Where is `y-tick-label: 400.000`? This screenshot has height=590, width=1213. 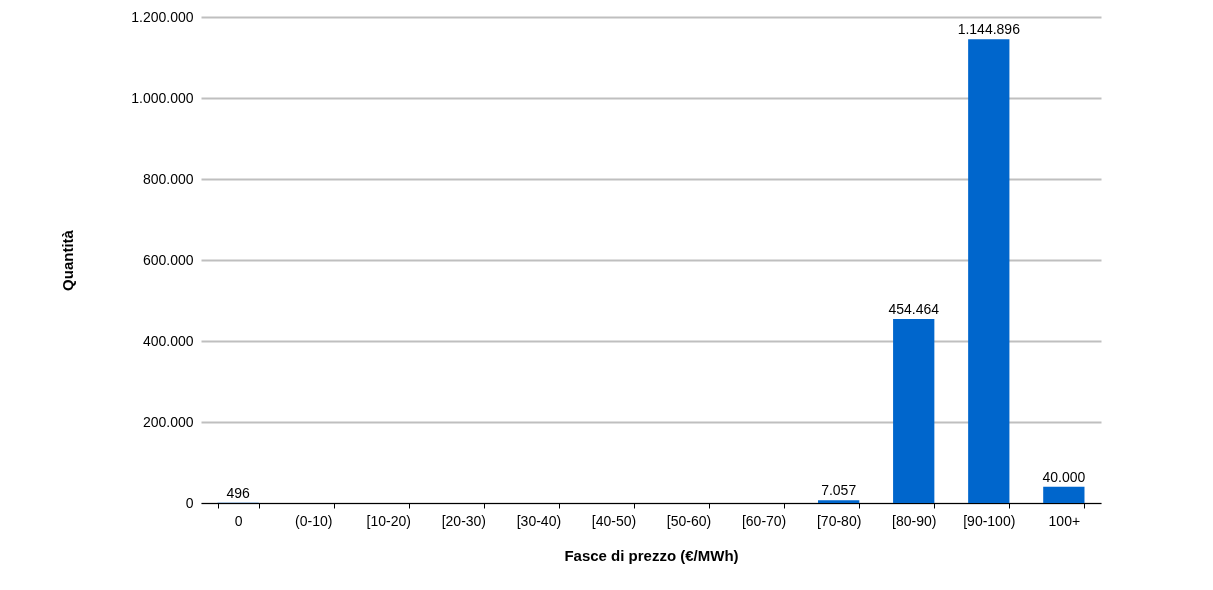 y-tick-label: 400.000 is located at coordinates (168, 340).